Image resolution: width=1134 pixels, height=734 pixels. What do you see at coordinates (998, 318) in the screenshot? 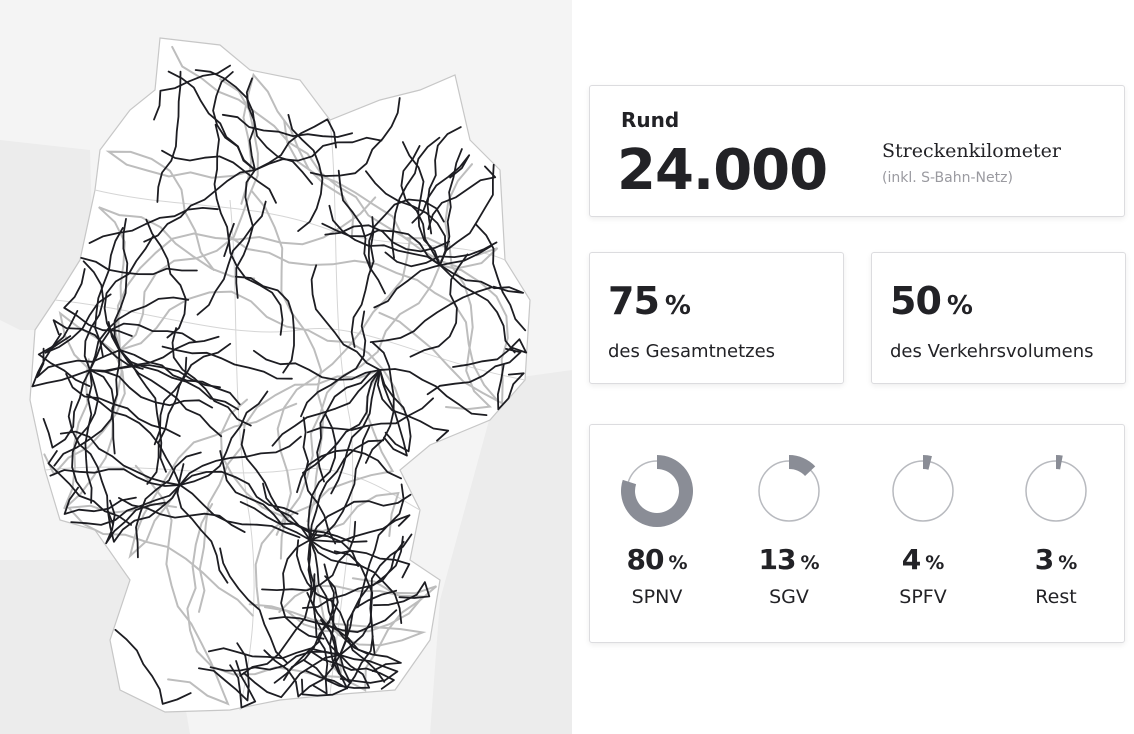
I see `traffic-share-card: 50% des Verkehrsvolumens` at bounding box center [998, 318].